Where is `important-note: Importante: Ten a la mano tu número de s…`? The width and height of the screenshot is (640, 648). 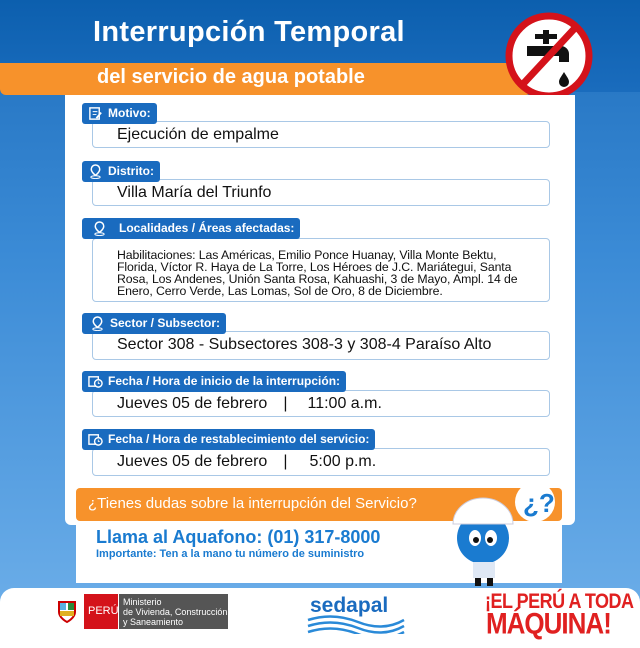 important-note: Importante: Ten a la mano tu número de s… is located at coordinates (230, 554).